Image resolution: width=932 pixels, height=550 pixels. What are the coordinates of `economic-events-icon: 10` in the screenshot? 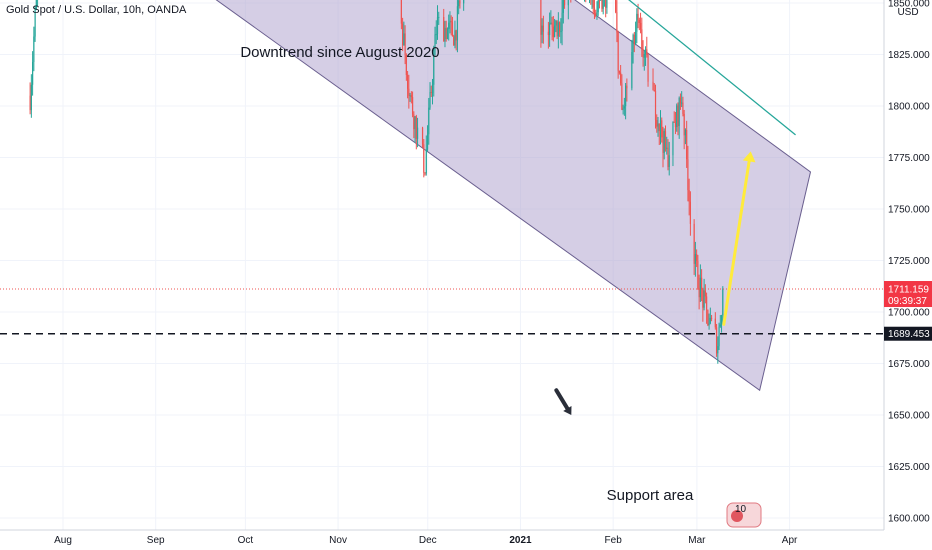 It's located at (744, 515).